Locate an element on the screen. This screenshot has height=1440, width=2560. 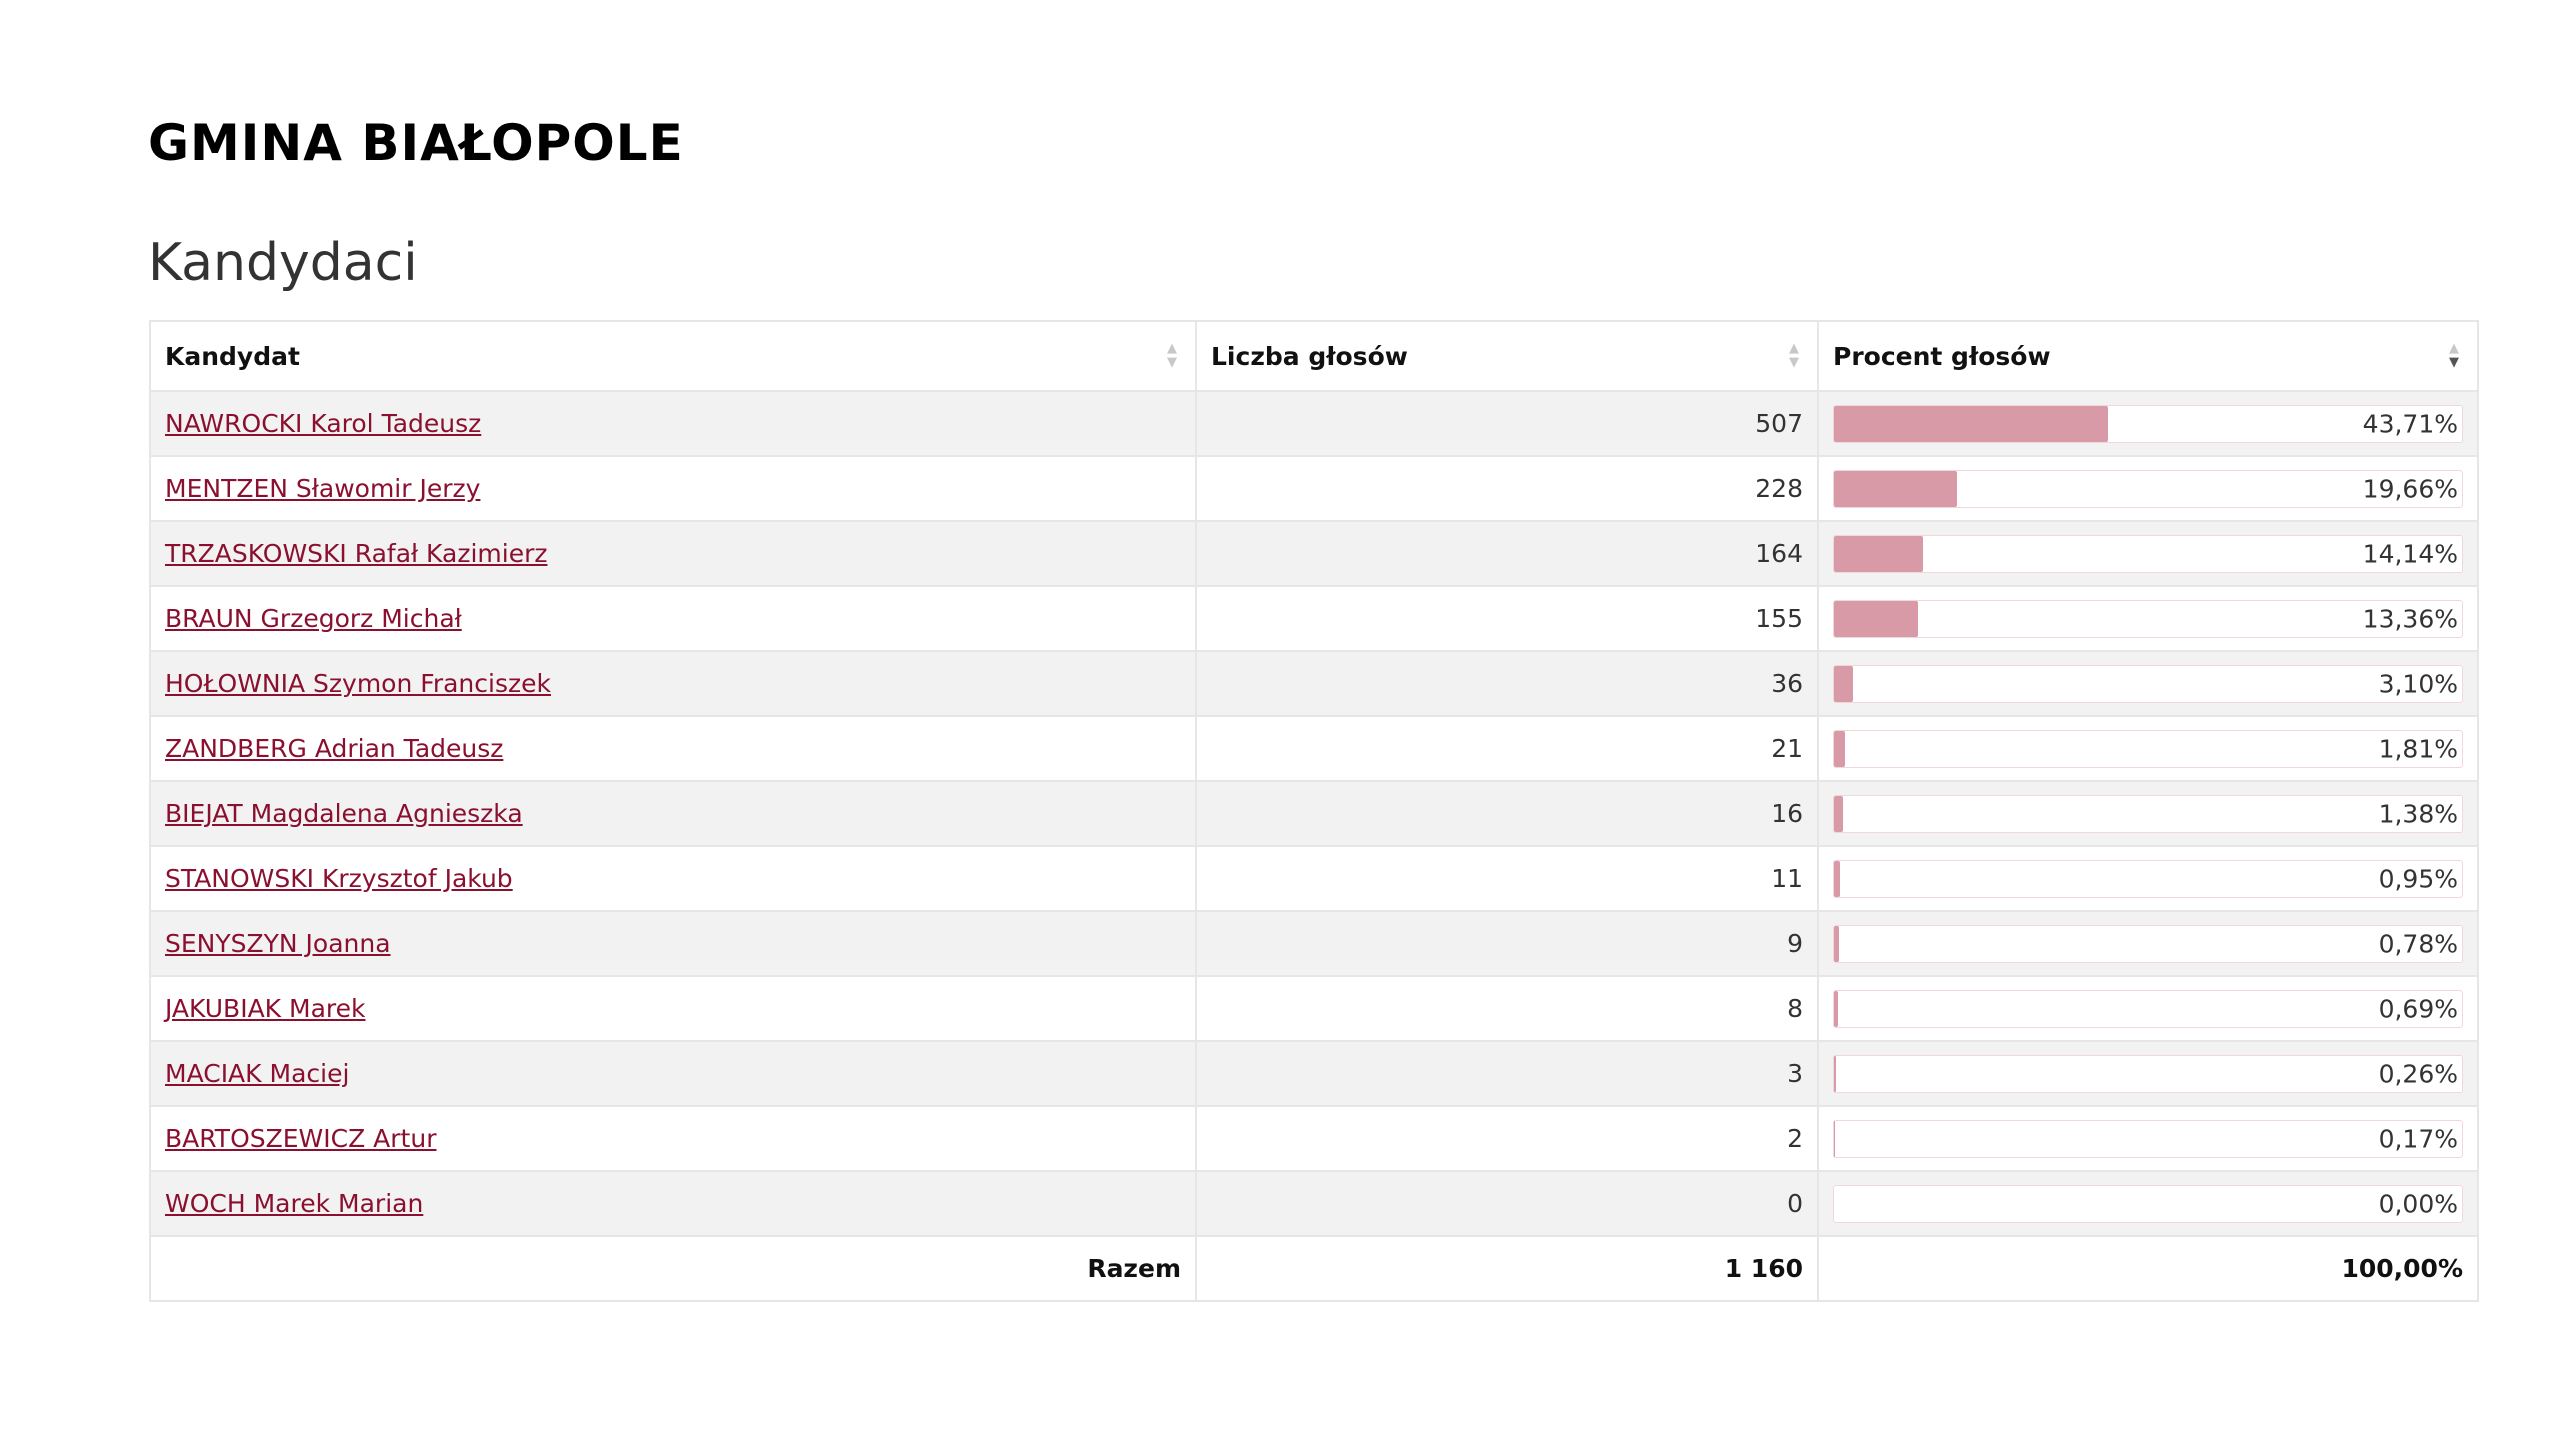
percent-cell: 3,10% is located at coordinates (2148, 683).